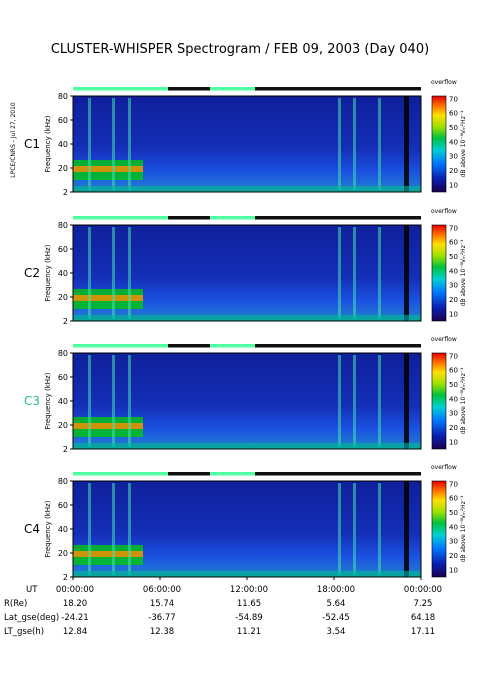 The height and width of the screenshot is (678, 479). What do you see at coordinates (335, 618) in the screenshot?
I see `ephemeris-value: -52.45` at bounding box center [335, 618].